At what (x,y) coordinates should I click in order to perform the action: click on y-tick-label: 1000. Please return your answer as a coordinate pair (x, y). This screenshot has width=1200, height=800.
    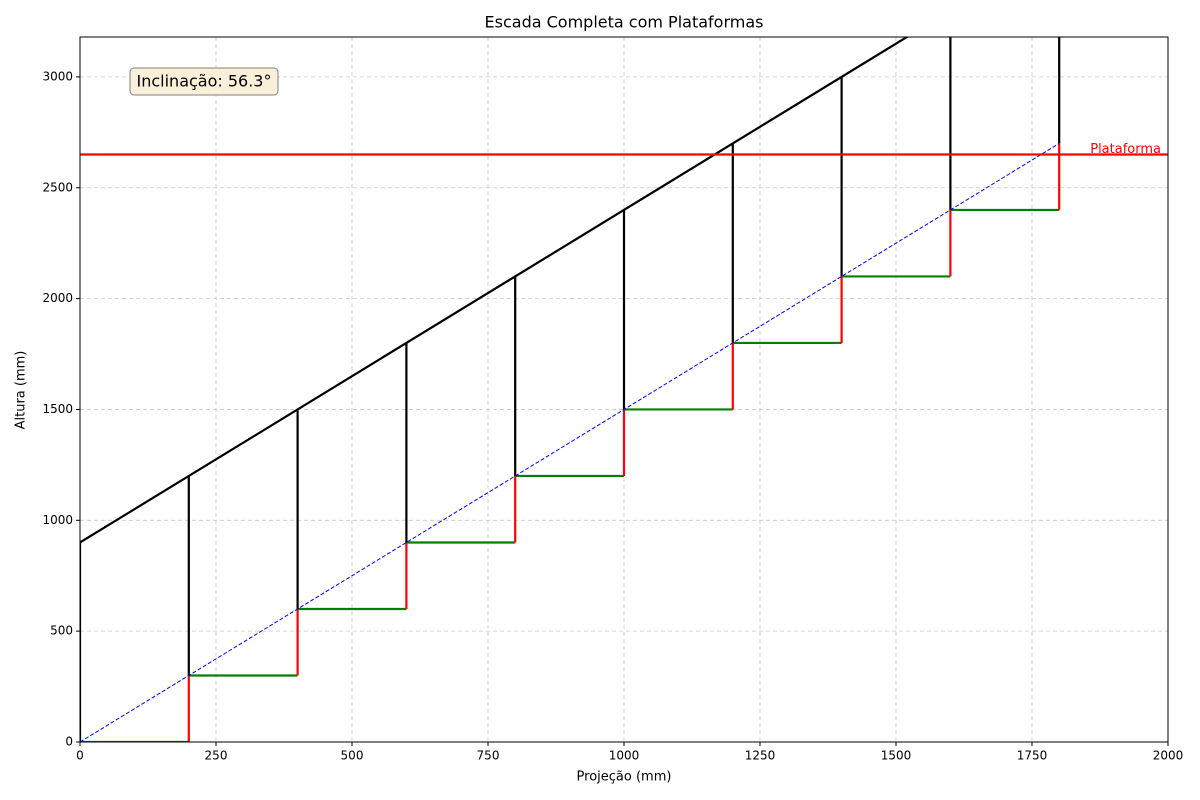
    Looking at the image, I should click on (57, 520).